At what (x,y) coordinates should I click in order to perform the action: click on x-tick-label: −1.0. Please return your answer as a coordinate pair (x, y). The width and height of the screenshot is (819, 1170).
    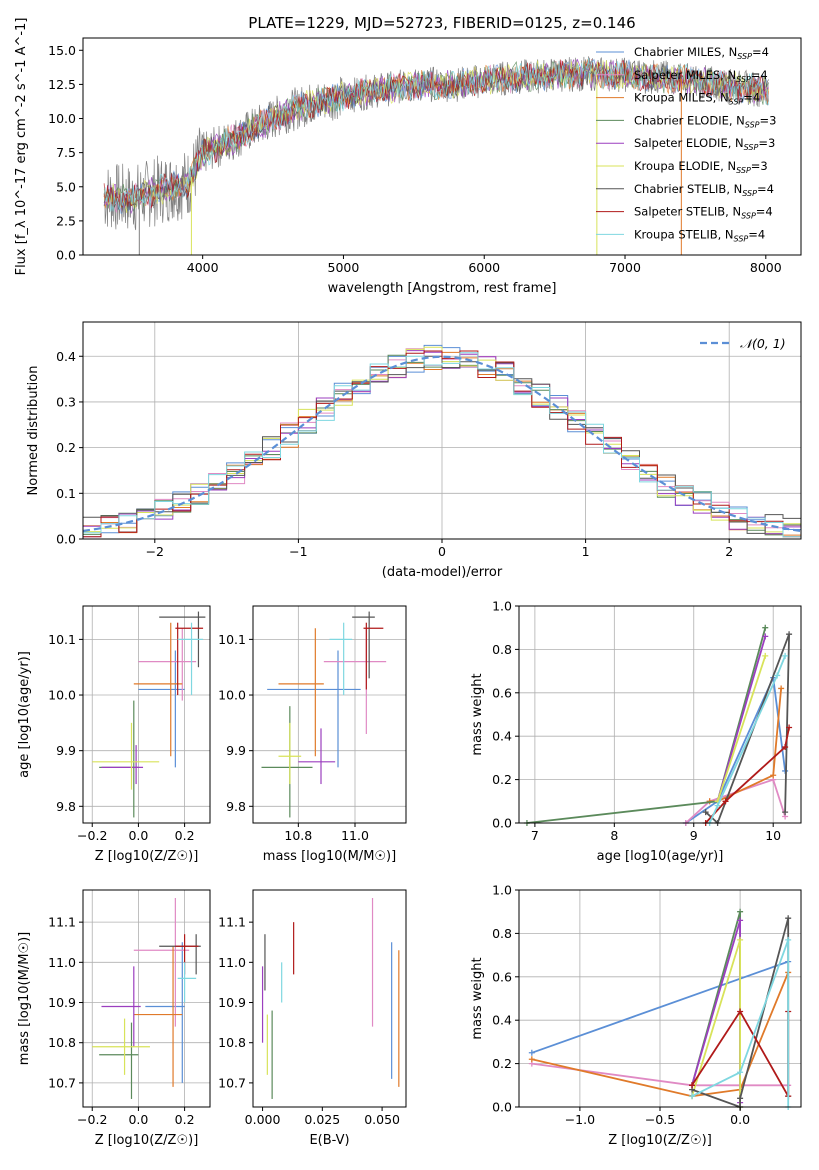
    Looking at the image, I should click on (580, 1119).